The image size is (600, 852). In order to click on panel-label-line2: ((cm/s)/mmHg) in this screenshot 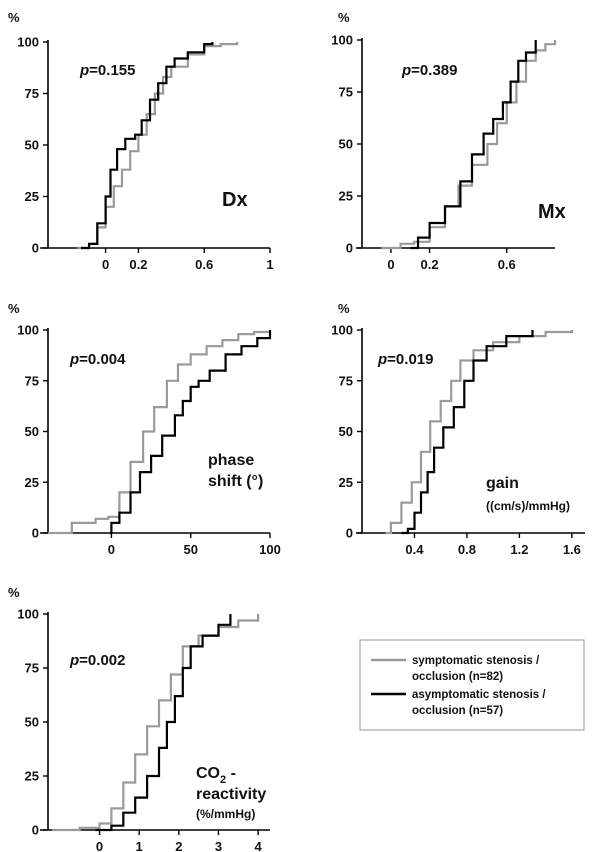, I will do `click(528, 506)`.